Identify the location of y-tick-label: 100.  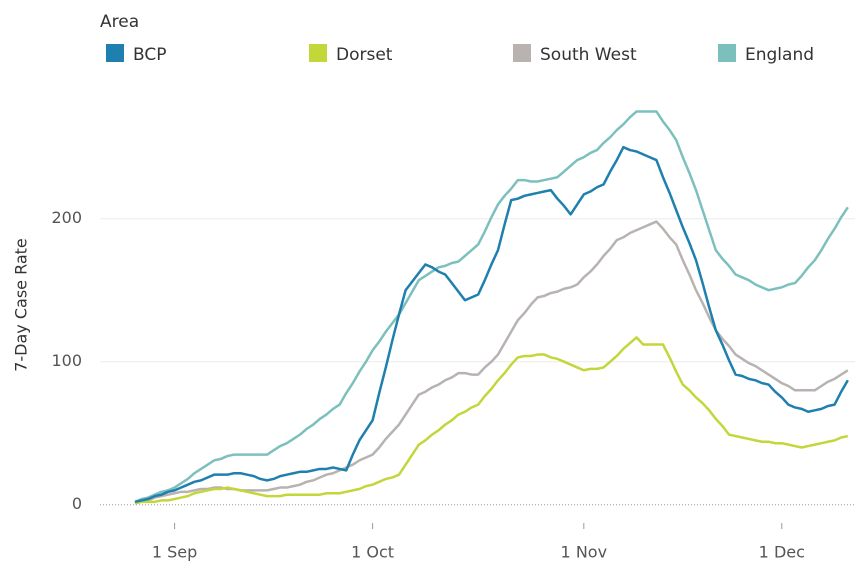
(66, 360).